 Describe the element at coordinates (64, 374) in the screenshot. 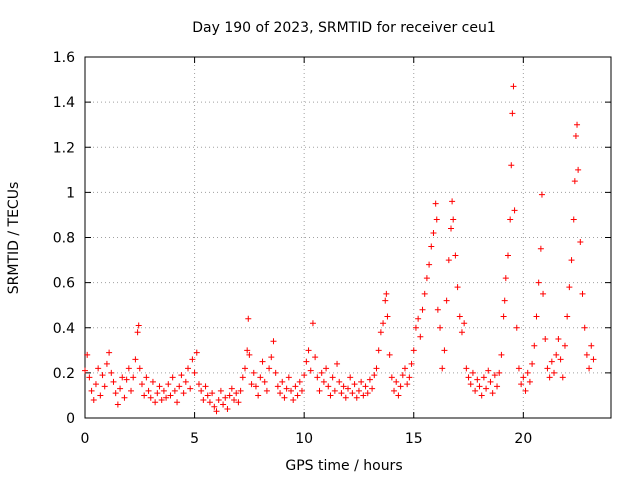

I see `y-tick-label: 0.2` at that location.